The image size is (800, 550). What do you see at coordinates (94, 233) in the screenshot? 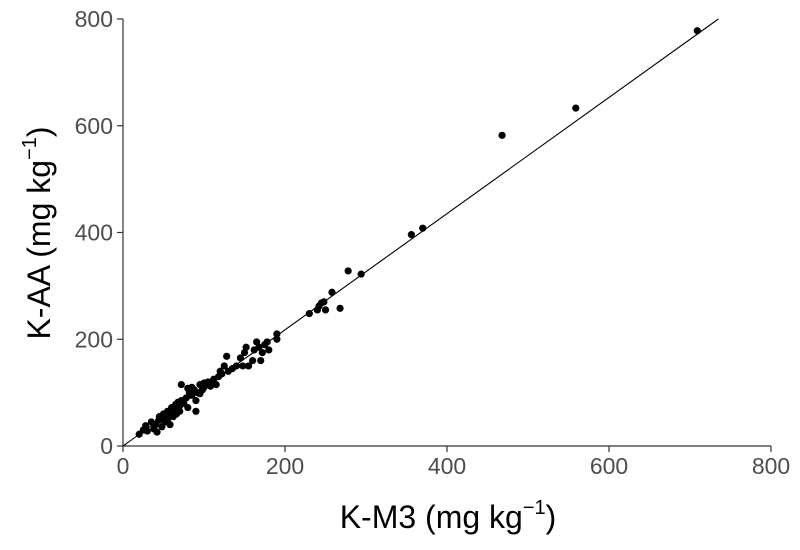
I see `y-tick-label: 400` at bounding box center [94, 233].